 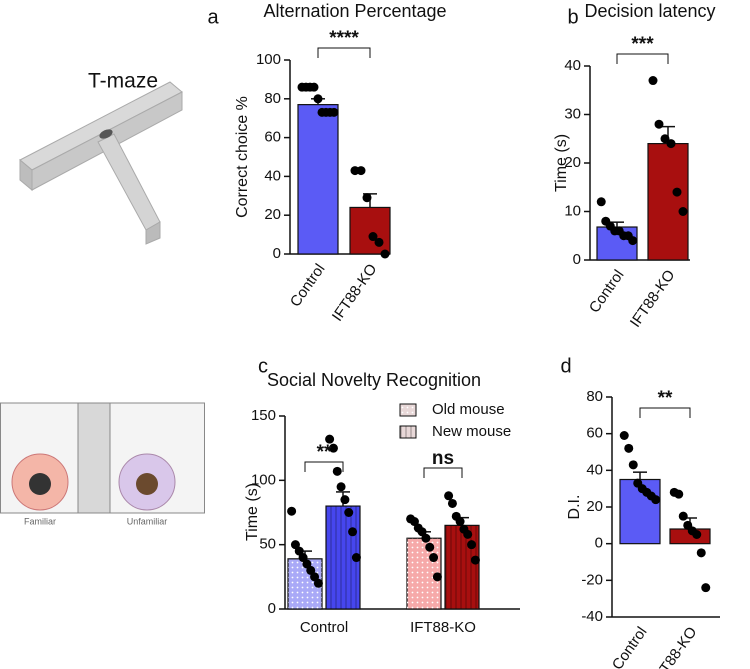 I want to click on panel-label: b, so click(x=572, y=17).